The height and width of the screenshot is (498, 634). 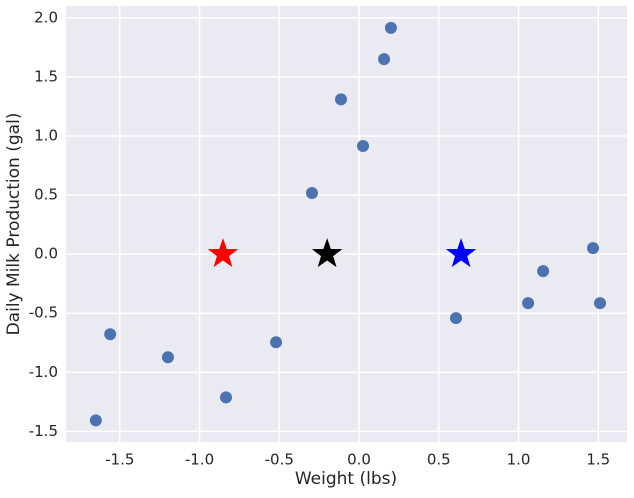 I want to click on x-tick-label: -0.5, so click(x=279, y=460).